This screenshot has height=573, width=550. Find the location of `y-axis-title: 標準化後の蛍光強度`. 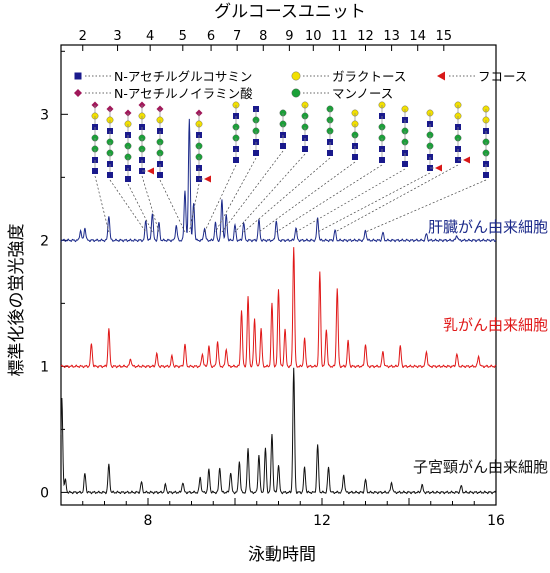

y-axis-title: 標準化後の蛍光強度 is located at coordinates (17, 300).